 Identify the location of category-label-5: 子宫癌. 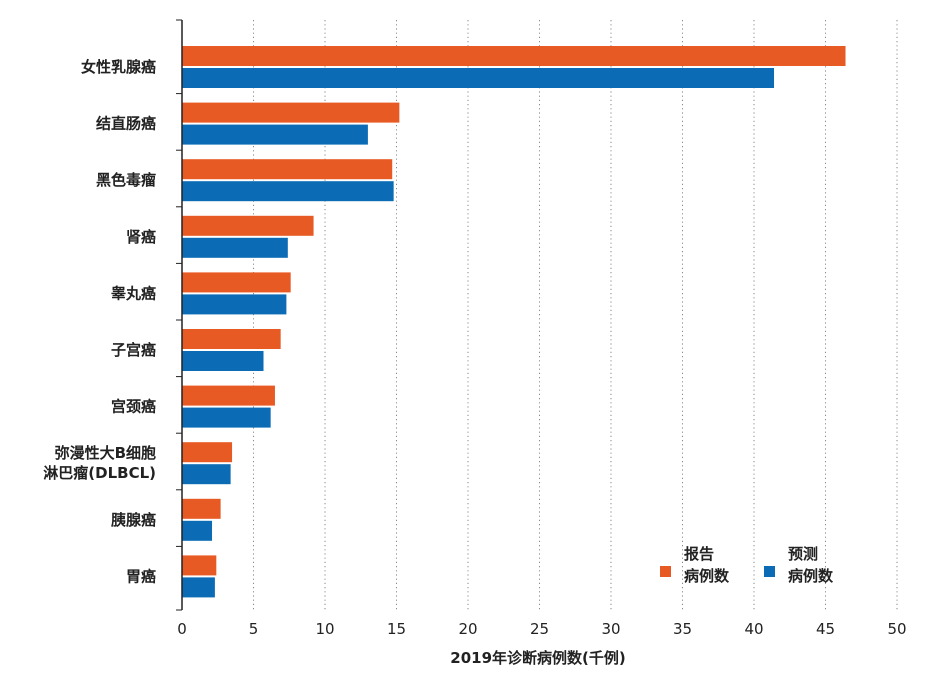
(133, 350).